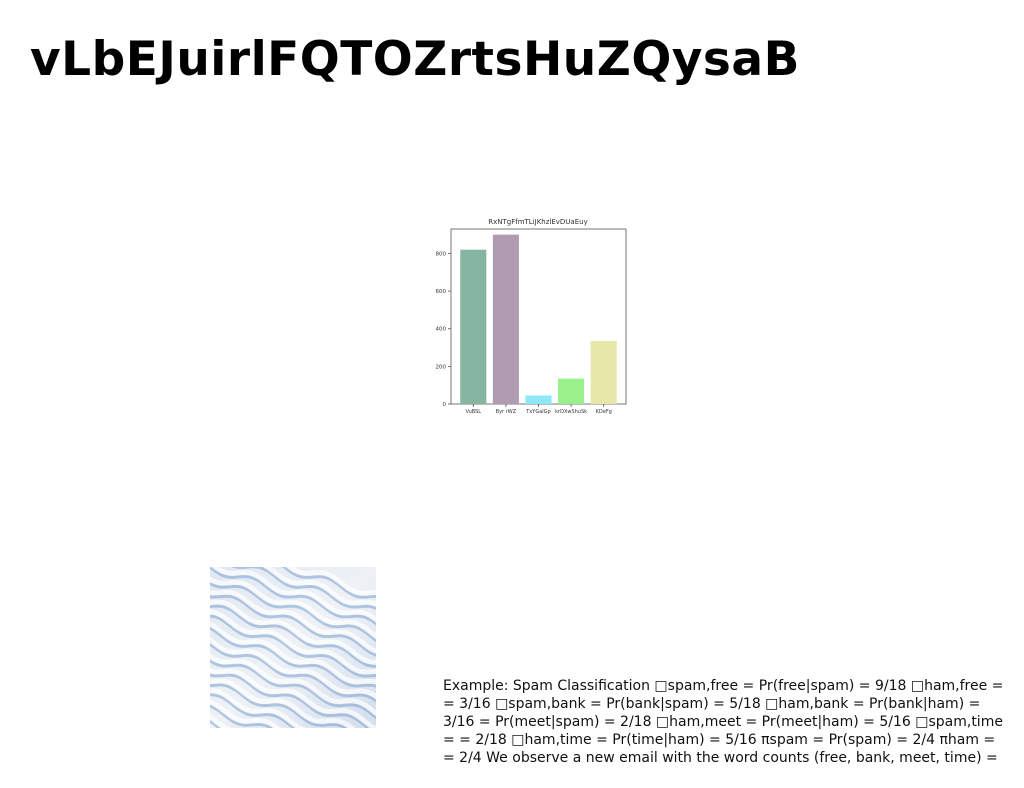  What do you see at coordinates (505, 319) in the screenshot?
I see `bar-byr-rwz` at bounding box center [505, 319].